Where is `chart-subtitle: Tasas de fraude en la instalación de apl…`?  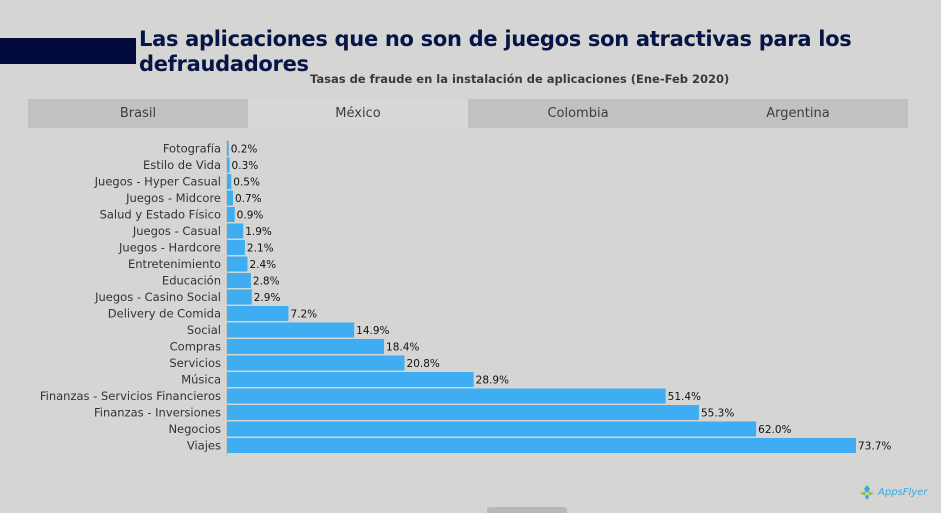
chart-subtitle: Tasas de fraude en la instalación de apl… is located at coordinates (520, 79).